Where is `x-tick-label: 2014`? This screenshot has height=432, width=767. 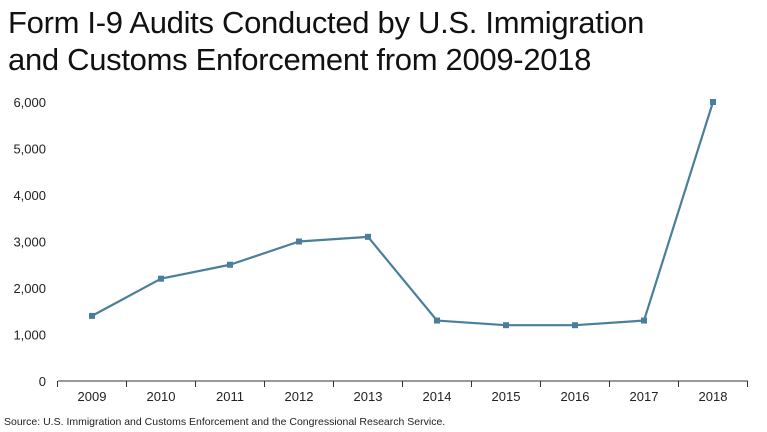 x-tick-label: 2014 is located at coordinates (437, 396).